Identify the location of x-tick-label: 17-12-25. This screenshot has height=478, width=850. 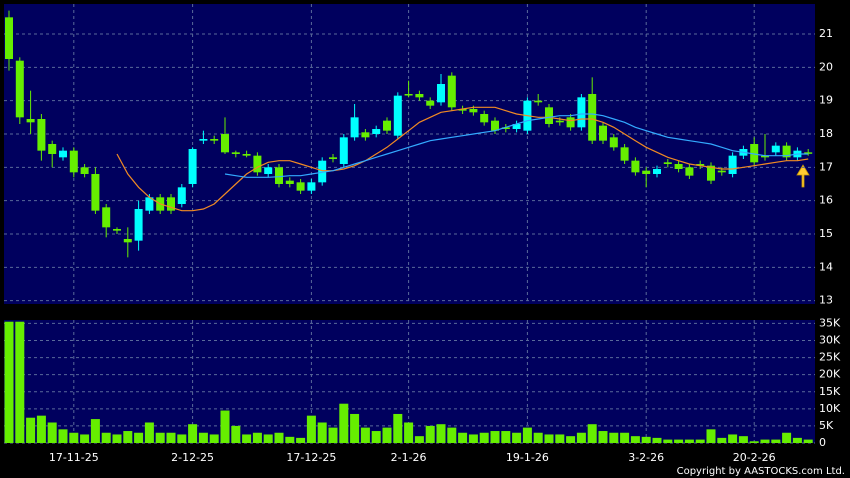
(311, 457).